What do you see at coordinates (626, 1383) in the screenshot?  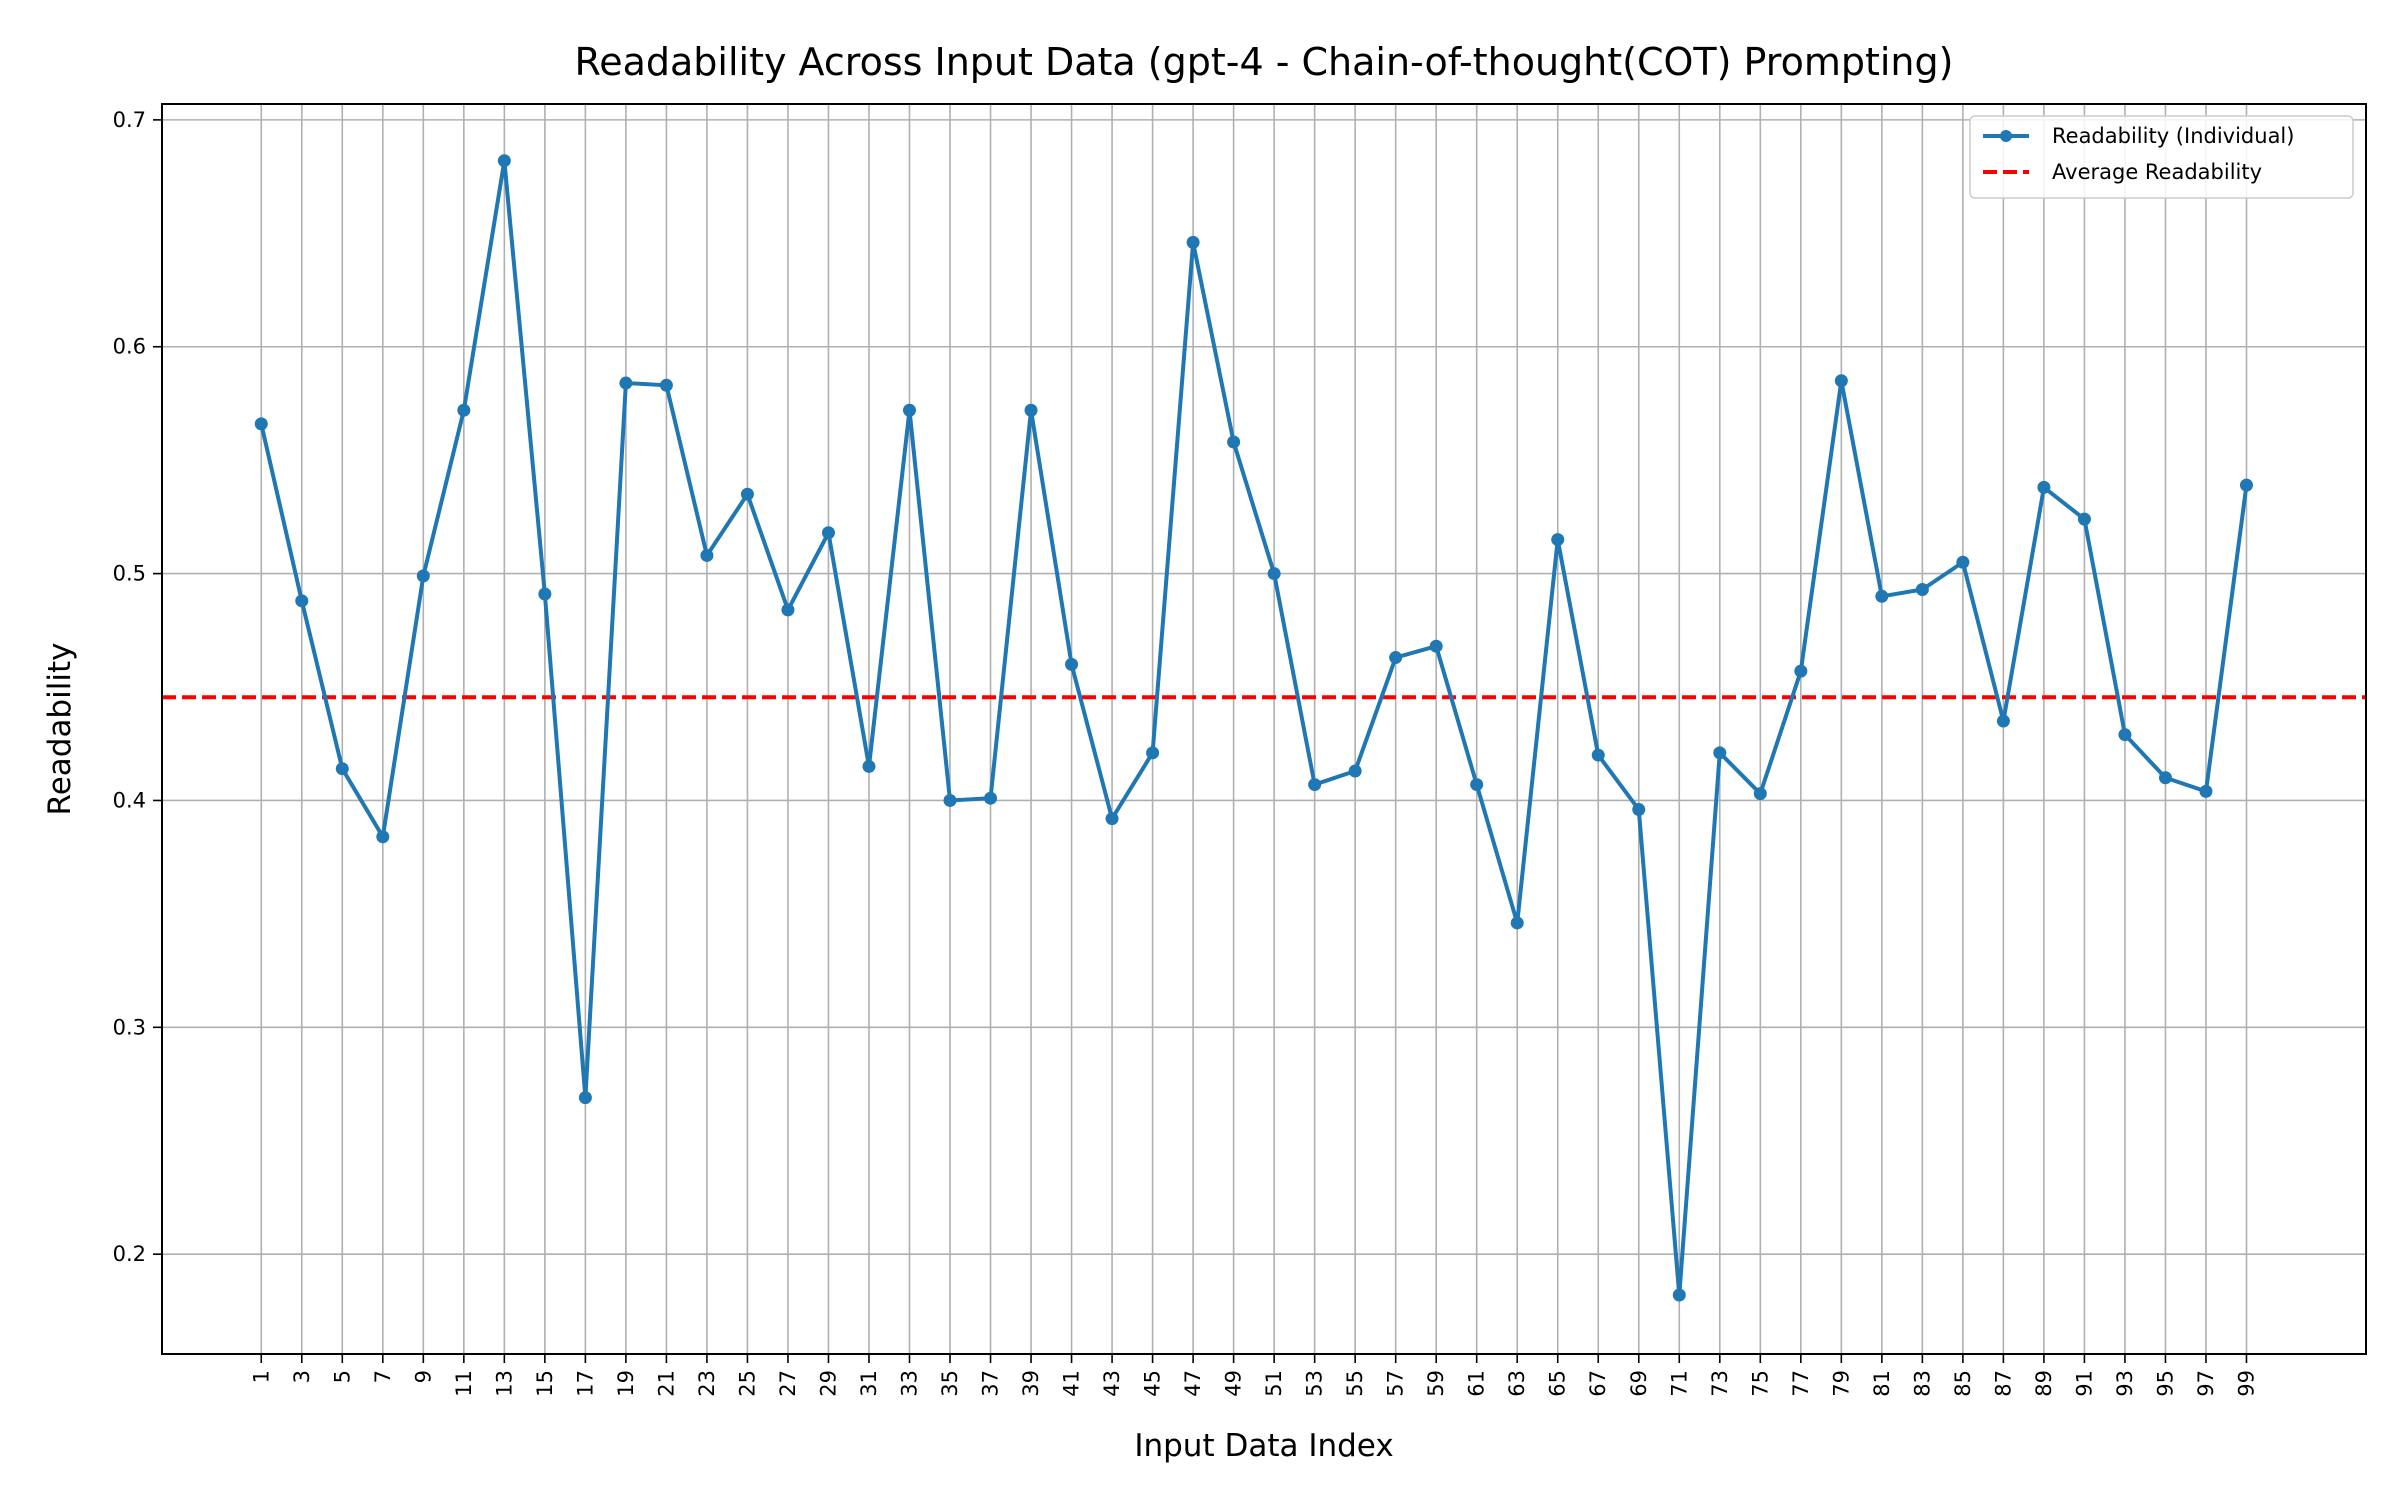 I see `x-tick-label: 19` at bounding box center [626, 1383].